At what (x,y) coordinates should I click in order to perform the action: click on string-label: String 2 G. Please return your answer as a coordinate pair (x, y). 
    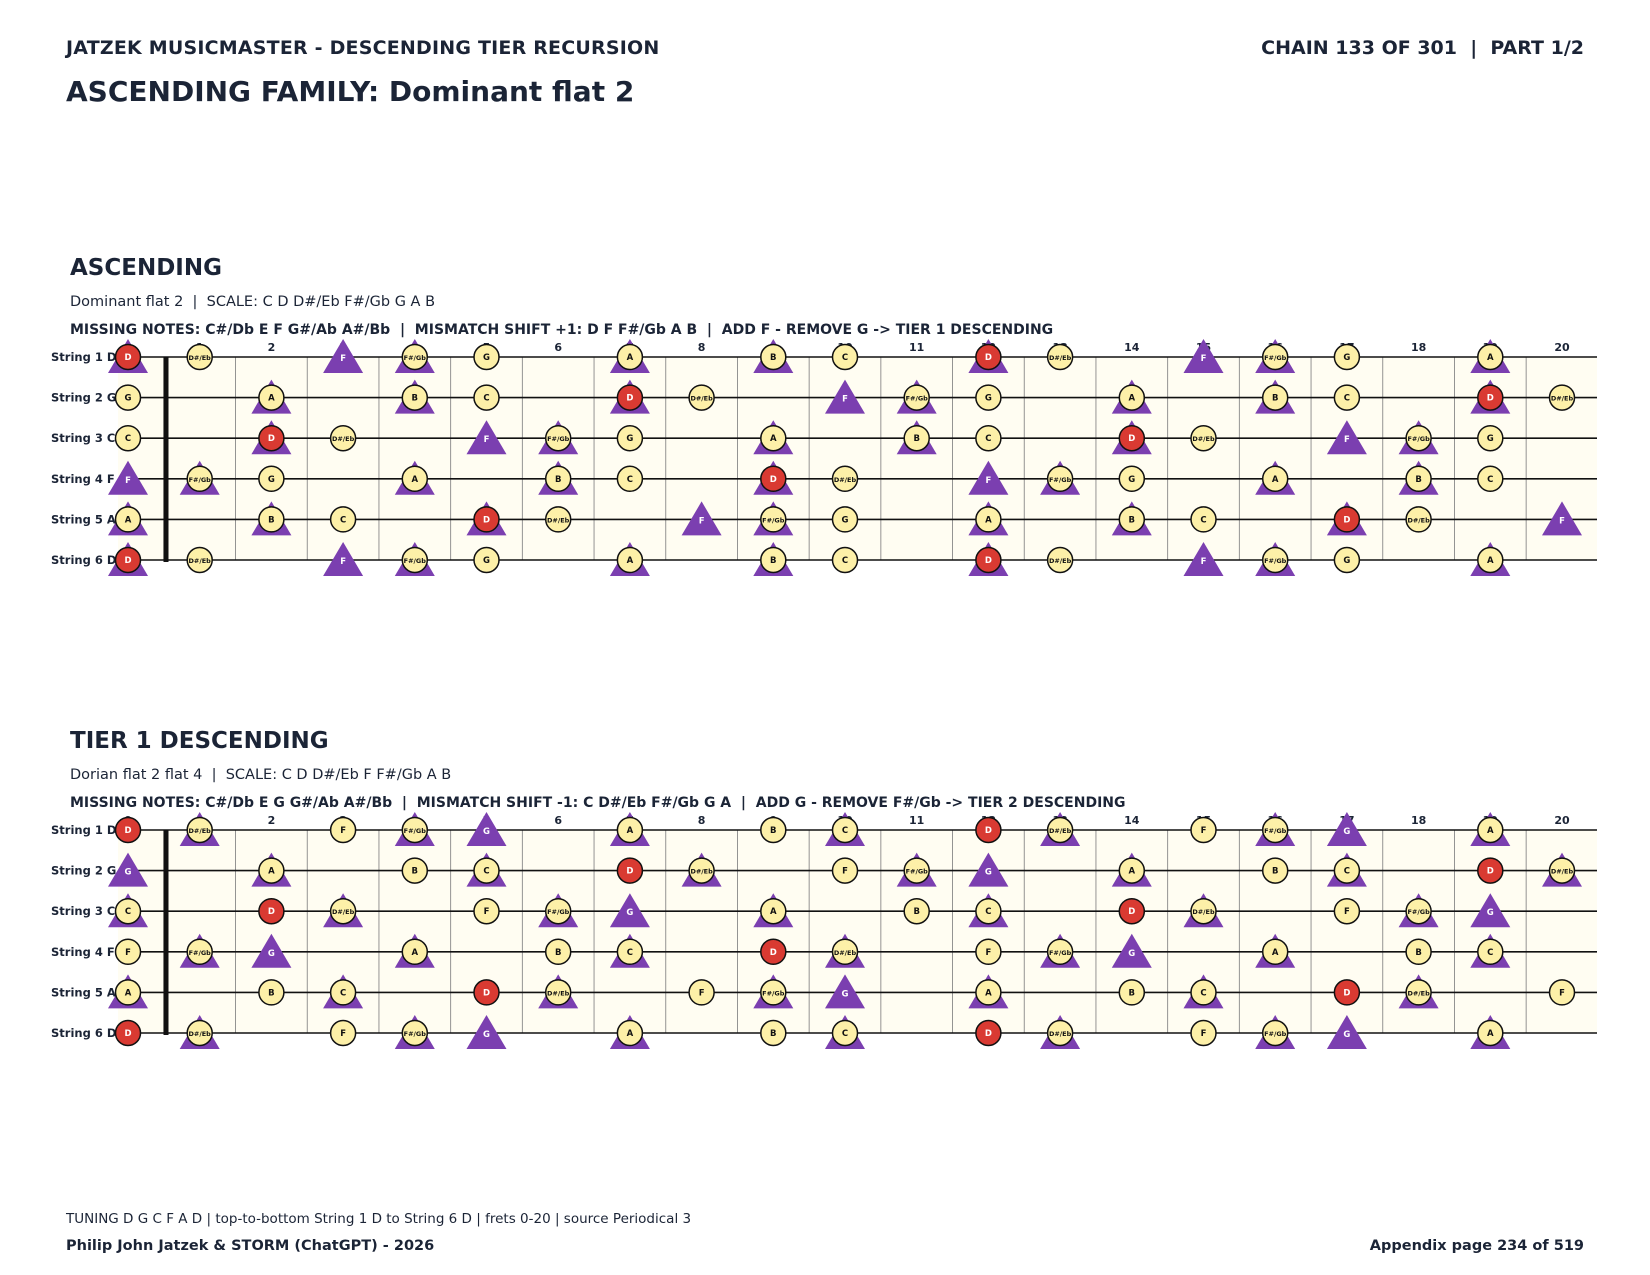
    Looking at the image, I should click on (83, 398).